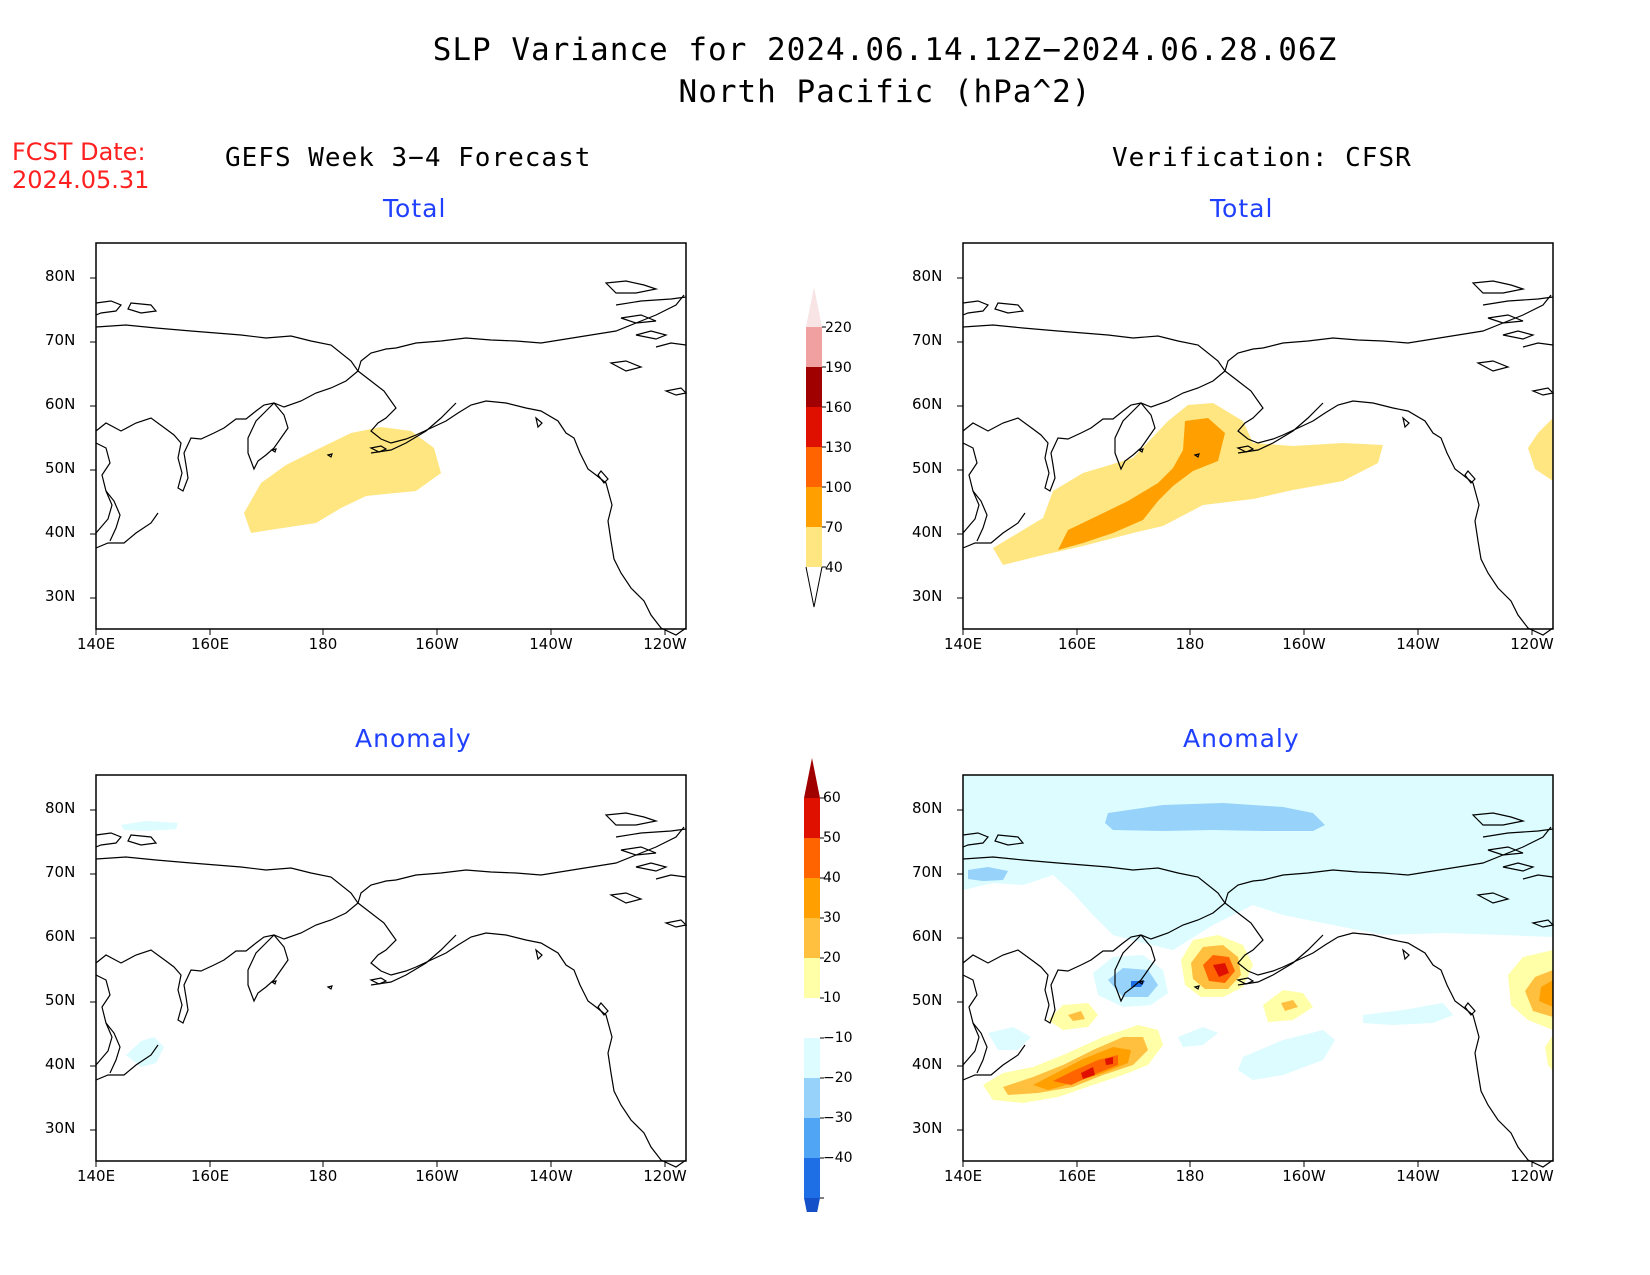 The height and width of the screenshot is (1275, 1650). Describe the element at coordinates (415, 208) in the screenshot. I see `panel-title-forecast-total: Total` at that location.